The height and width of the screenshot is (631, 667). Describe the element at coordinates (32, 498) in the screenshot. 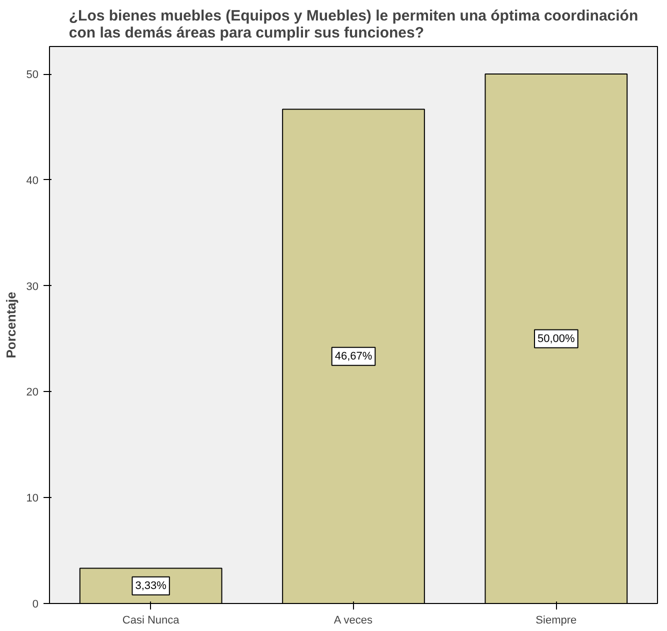

I see `y-tick-label: 10` at that location.